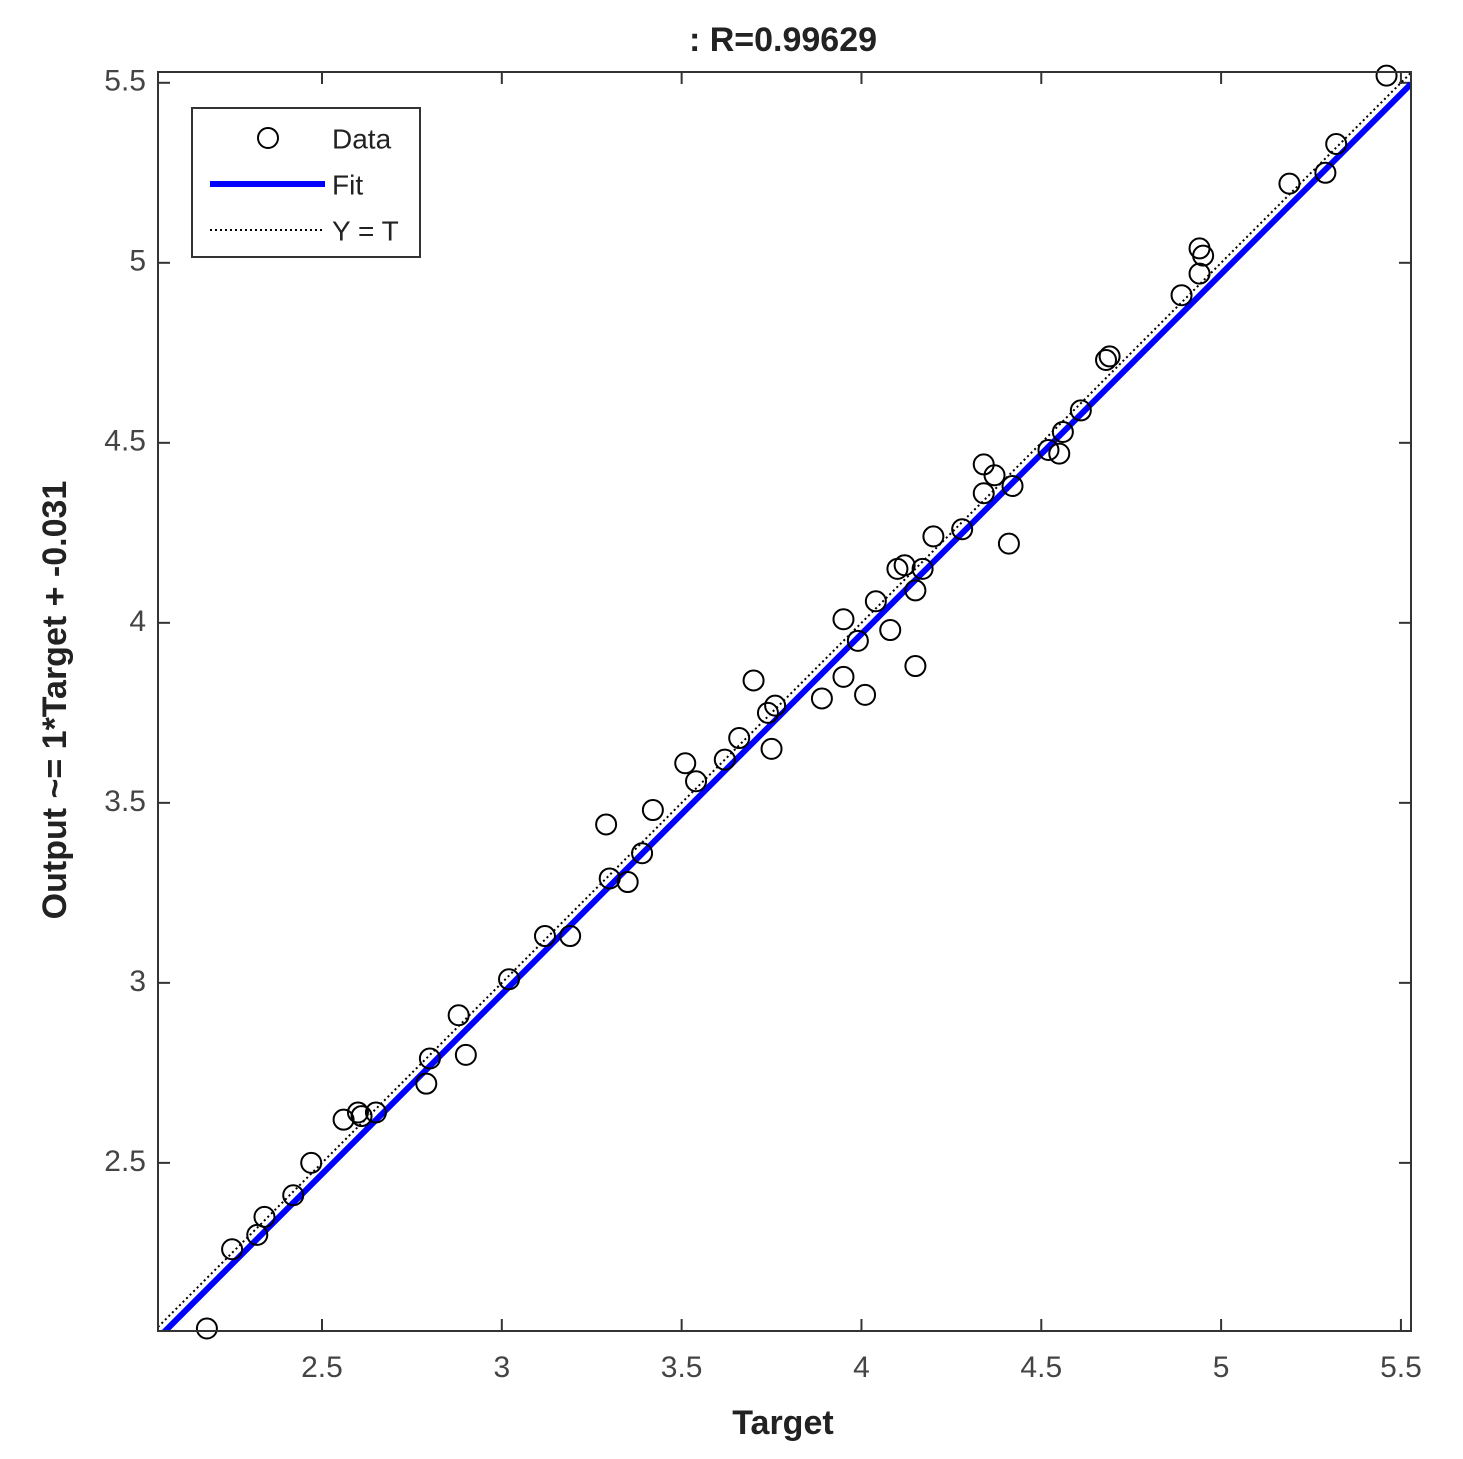 The height and width of the screenshot is (1459, 1463). Describe the element at coordinates (1401, 1367) in the screenshot. I see `x-tick-label: 5.5` at that location.